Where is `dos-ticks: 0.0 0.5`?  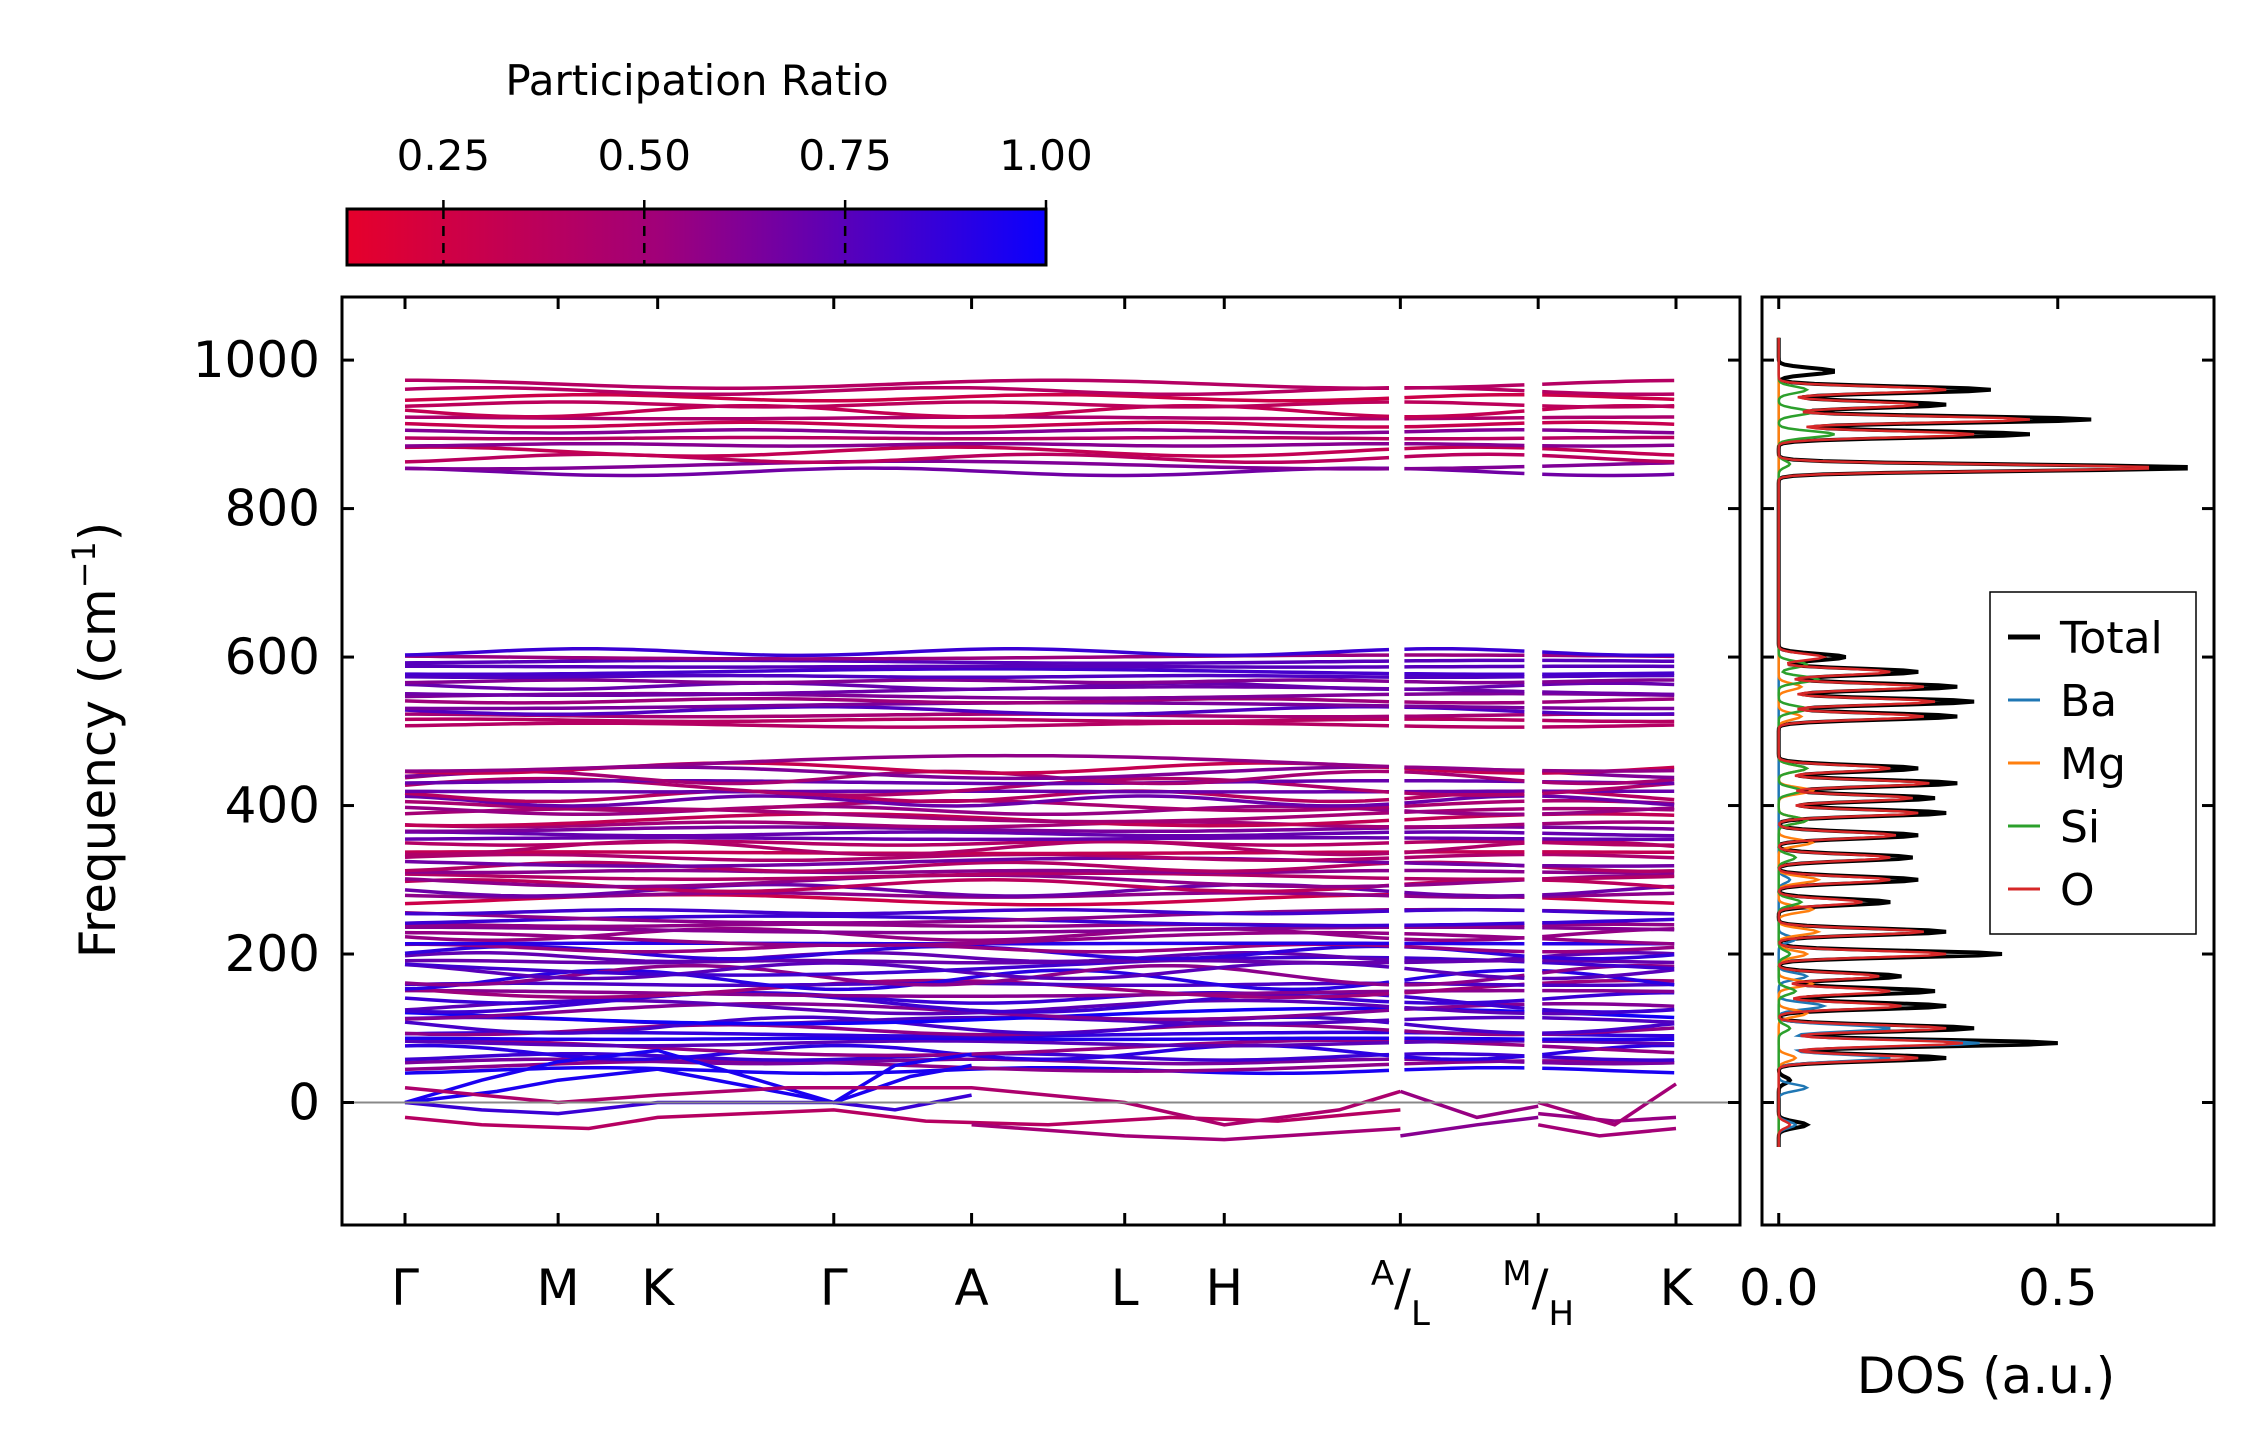
dos-ticks: 0.0 0.5 is located at coordinates (1976, 807).